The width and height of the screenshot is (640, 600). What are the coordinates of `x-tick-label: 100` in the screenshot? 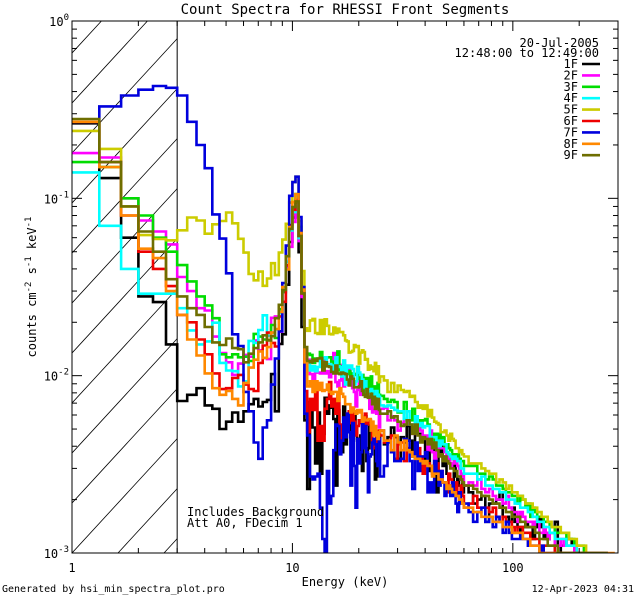 It's located at (513, 568).